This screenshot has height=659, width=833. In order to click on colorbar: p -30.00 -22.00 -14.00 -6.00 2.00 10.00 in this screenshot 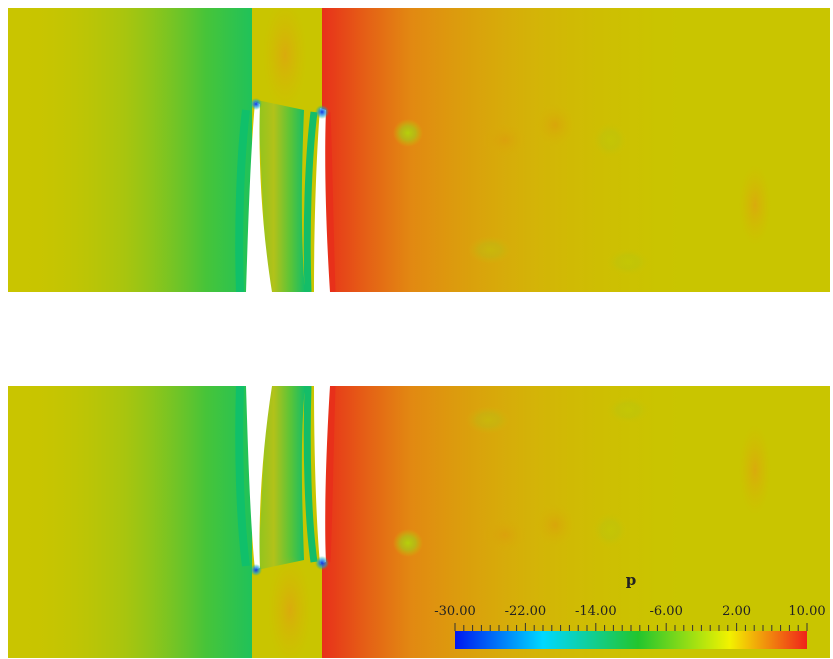, I will do `click(630, 610)`.